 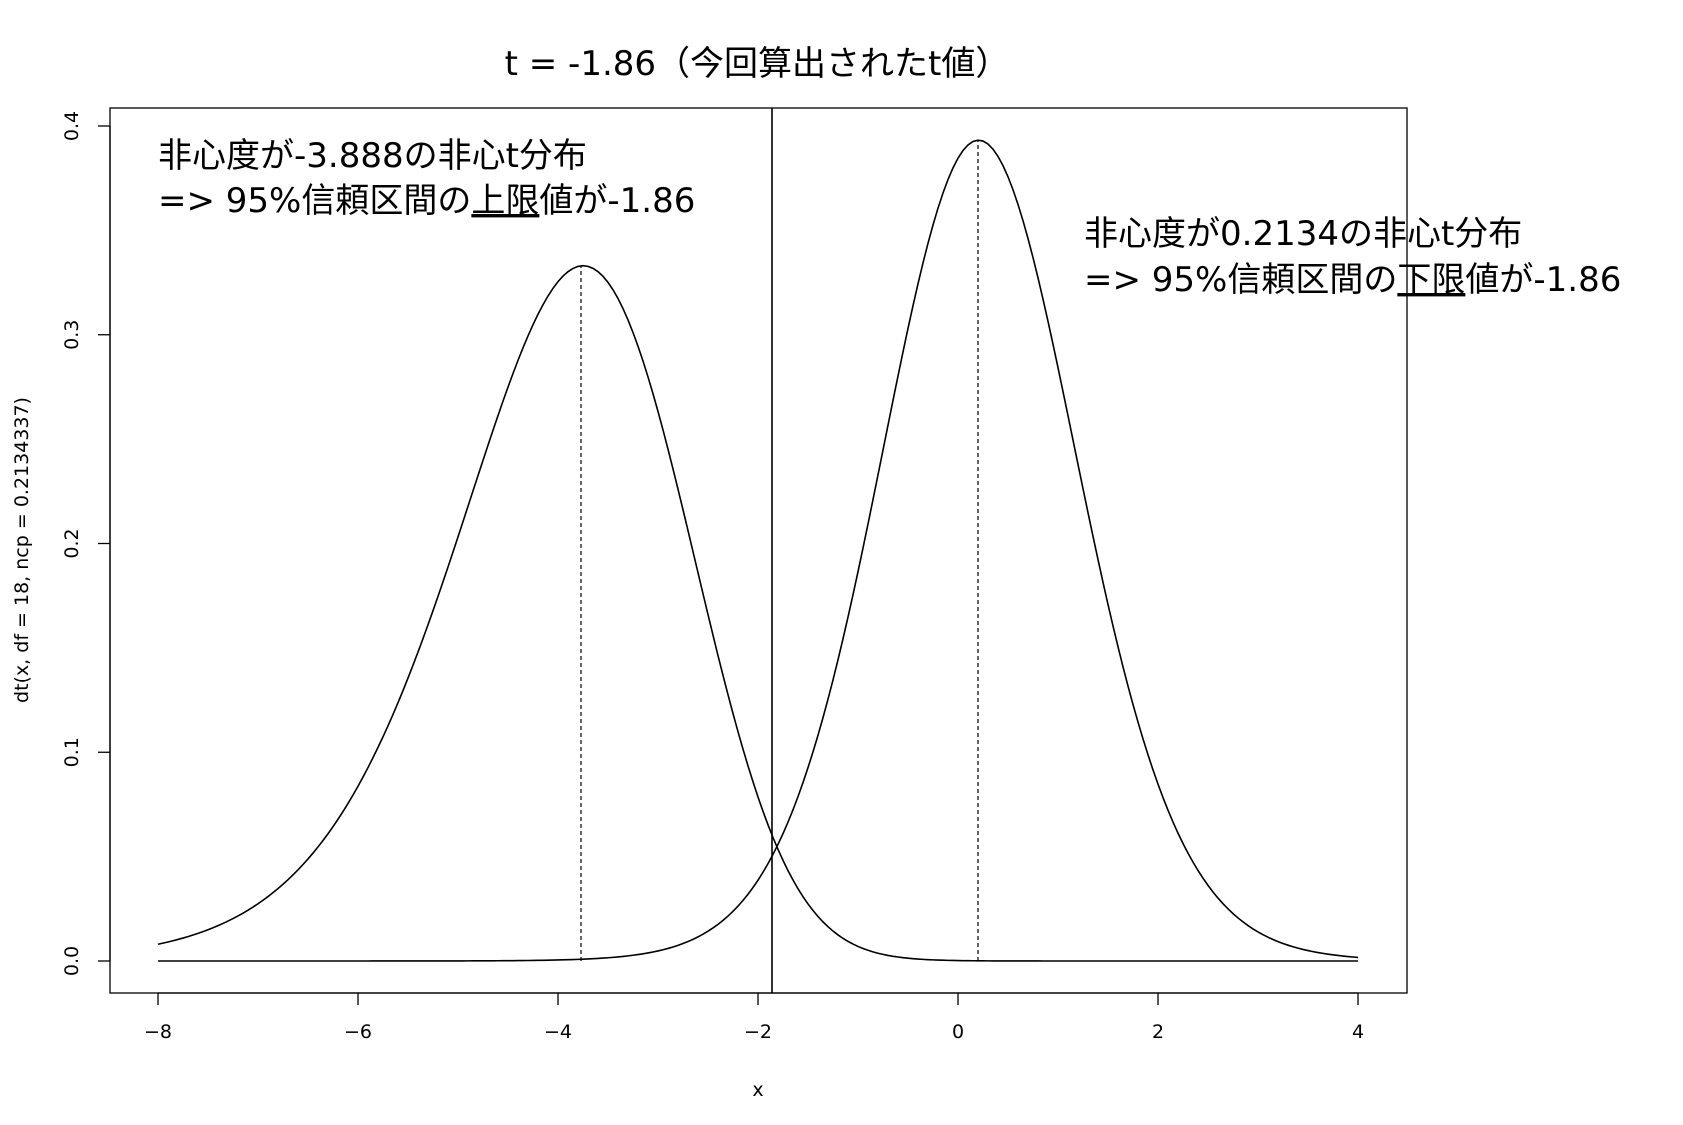 What do you see at coordinates (754, 1017) in the screenshot?
I see `x-axis: −8 −6 −4 −2 0 2 4` at bounding box center [754, 1017].